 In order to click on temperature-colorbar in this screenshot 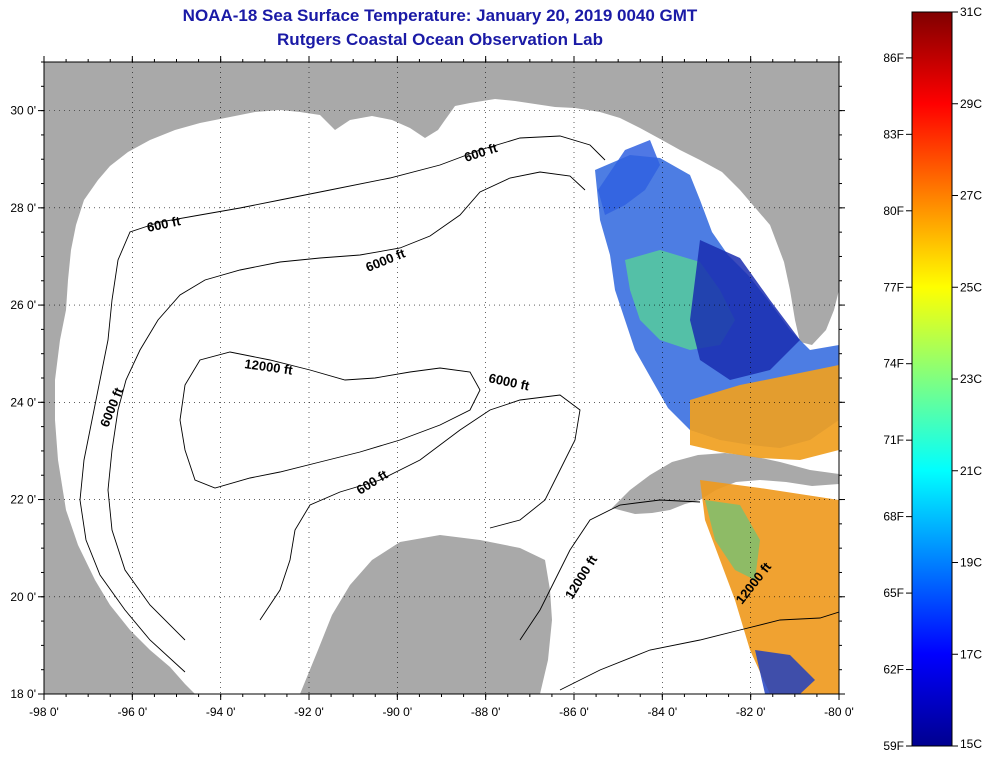, I will do `click(932, 379)`.